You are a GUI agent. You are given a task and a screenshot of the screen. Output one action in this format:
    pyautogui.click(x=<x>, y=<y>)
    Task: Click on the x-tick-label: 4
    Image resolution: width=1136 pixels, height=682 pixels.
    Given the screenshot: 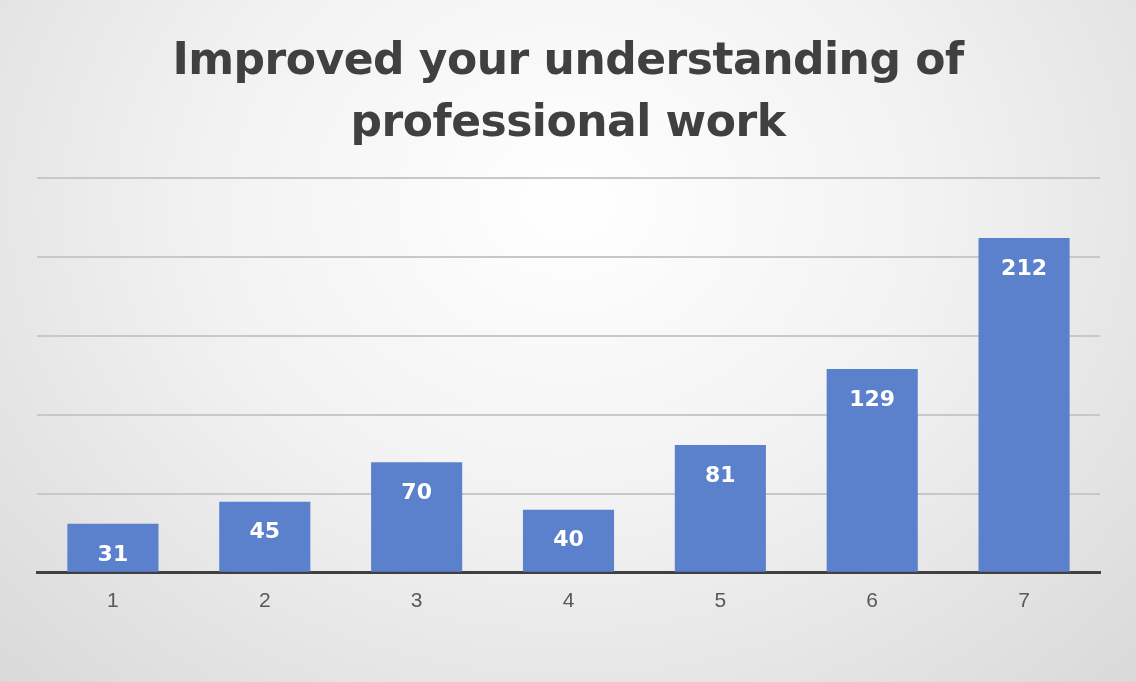 What is the action you would take?
    pyautogui.click(x=568, y=600)
    